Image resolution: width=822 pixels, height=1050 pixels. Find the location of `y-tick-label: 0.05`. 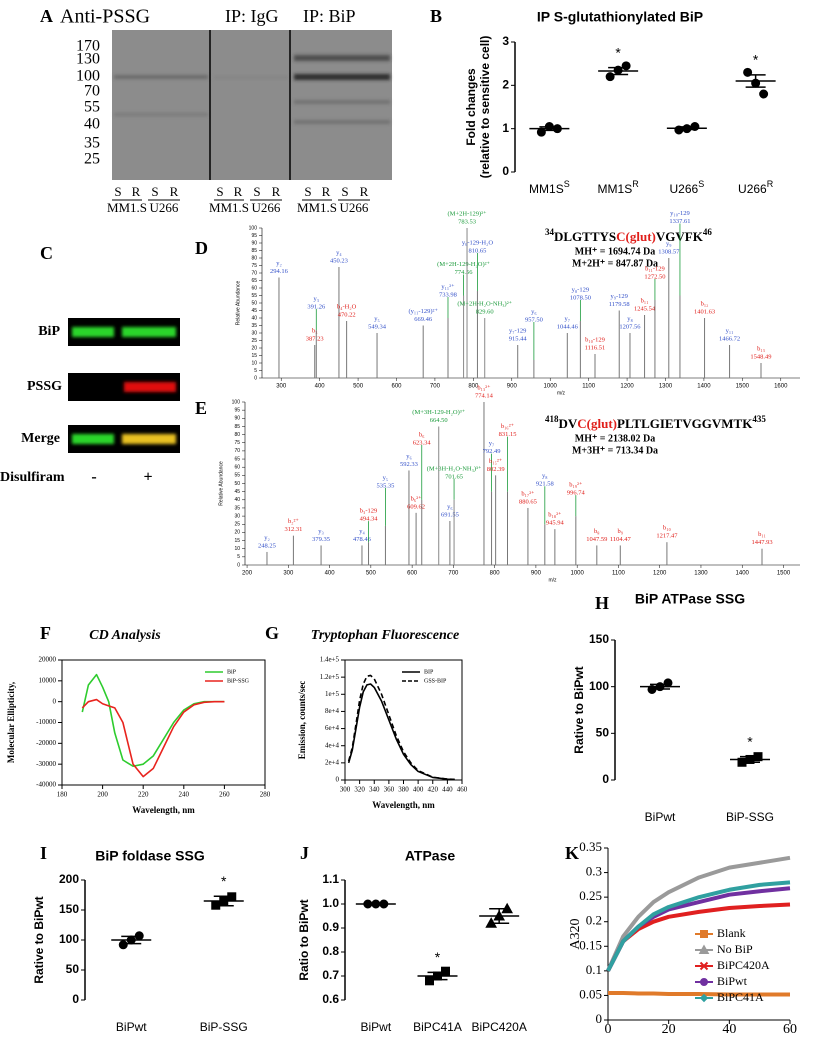

y-tick-label: 0.05 is located at coordinates (590, 993).